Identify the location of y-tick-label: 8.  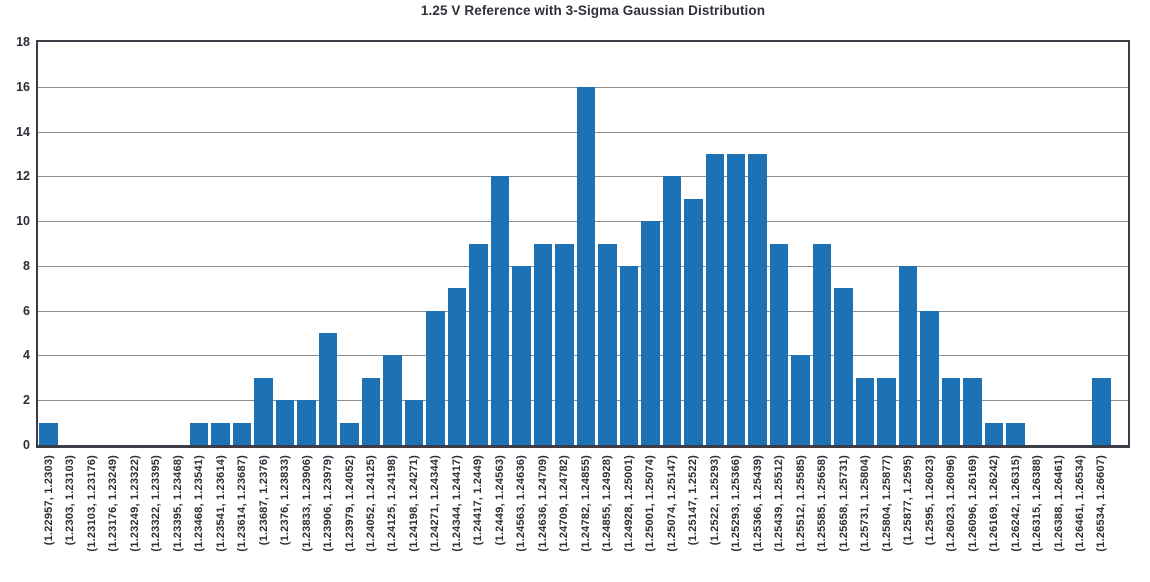
(26, 265).